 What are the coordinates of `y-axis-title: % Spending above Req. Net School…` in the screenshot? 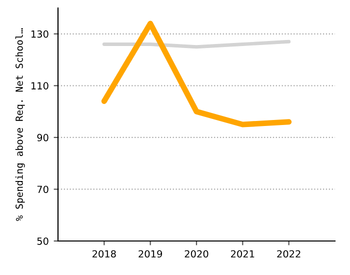 It's located at (20, 124).